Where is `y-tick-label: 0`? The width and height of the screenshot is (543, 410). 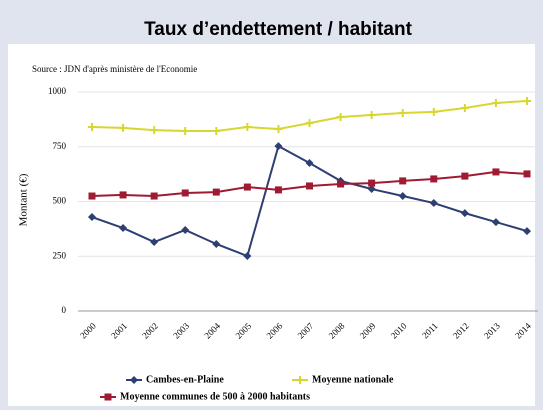
y-tick-label: 0 is located at coordinates (64, 310).